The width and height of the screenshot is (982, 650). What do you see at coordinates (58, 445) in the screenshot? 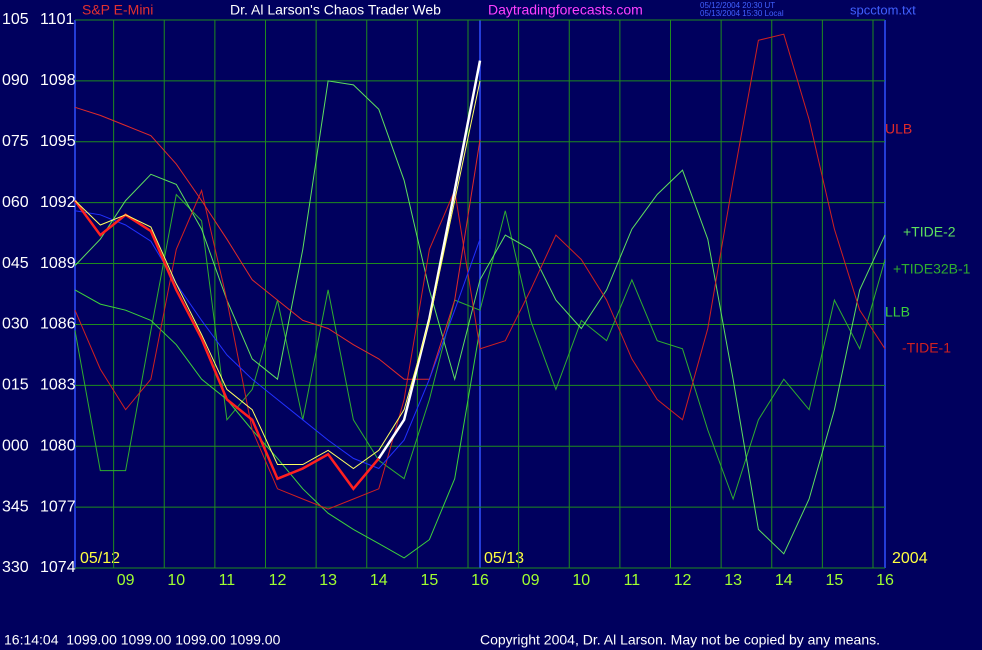
I see `y-tick-label: 1080` at bounding box center [58, 445].